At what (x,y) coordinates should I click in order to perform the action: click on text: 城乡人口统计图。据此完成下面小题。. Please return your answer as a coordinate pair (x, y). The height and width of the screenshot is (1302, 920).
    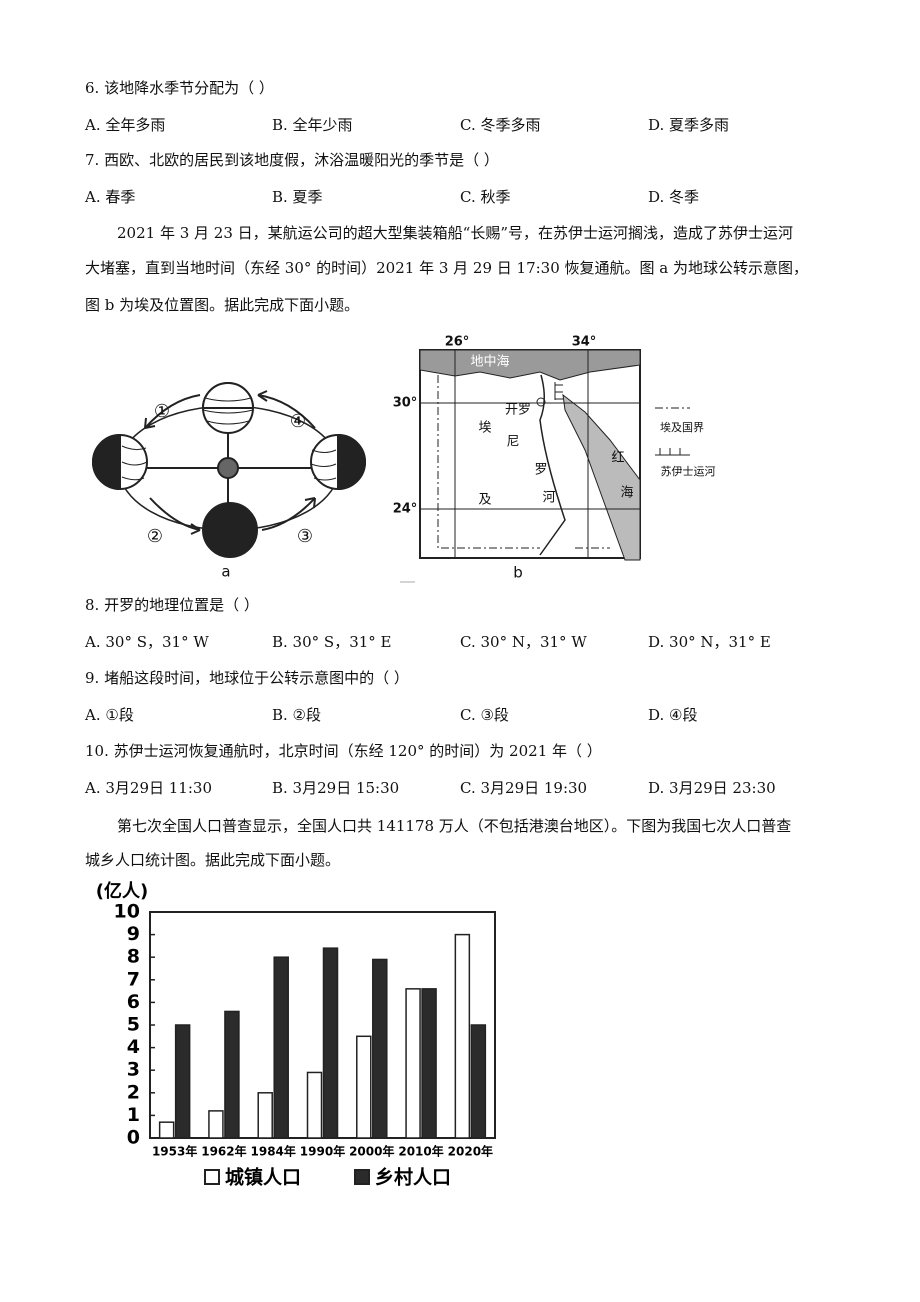
    Looking at the image, I should click on (213, 860).